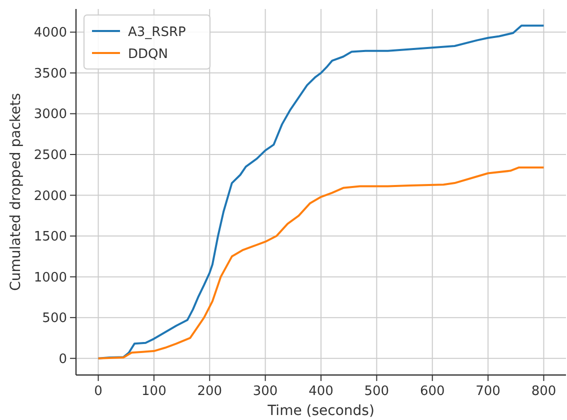  Describe the element at coordinates (50, 278) in the screenshot. I see `y-tick-label: 1000` at that location.